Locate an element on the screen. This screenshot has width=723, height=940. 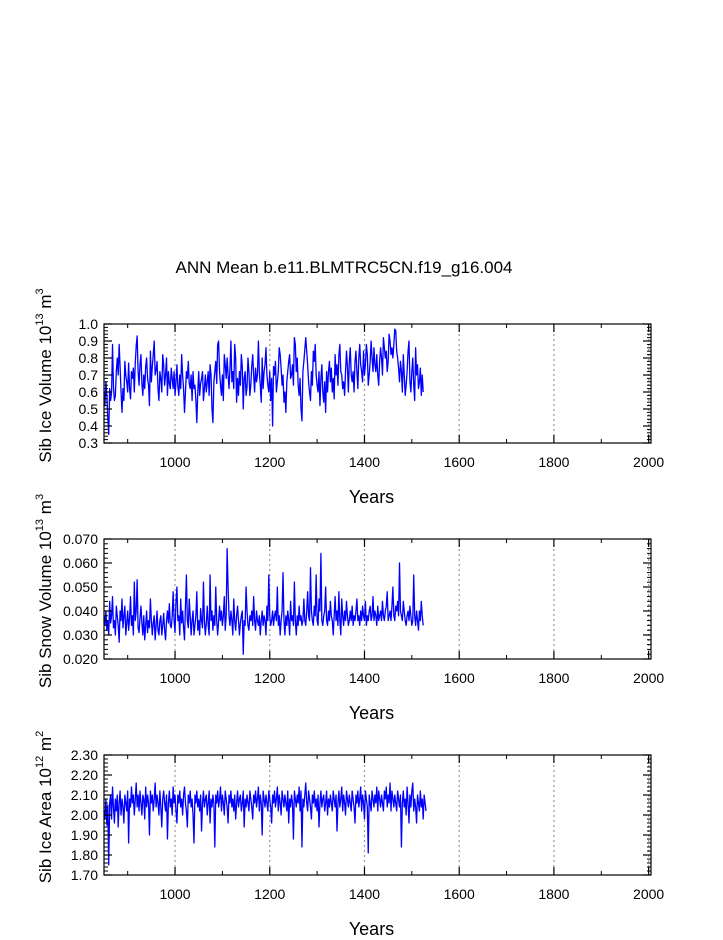
y-tick-label: 0.7 is located at coordinates (89, 375).